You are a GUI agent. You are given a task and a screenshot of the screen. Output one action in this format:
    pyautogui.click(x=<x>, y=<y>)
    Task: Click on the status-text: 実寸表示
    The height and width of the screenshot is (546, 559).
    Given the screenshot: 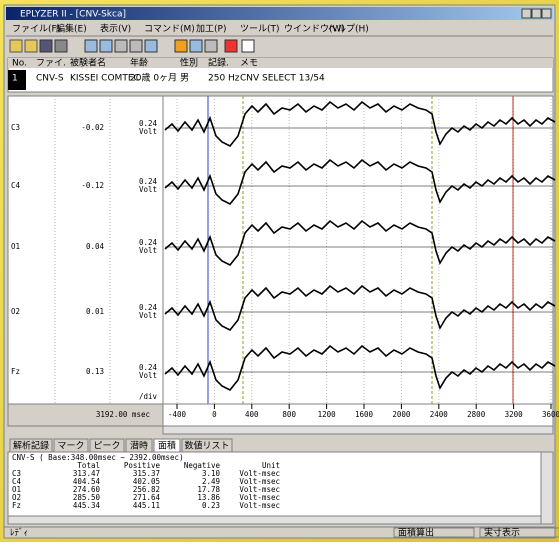 What is the action you would take?
    pyautogui.click(x=502, y=533)
    